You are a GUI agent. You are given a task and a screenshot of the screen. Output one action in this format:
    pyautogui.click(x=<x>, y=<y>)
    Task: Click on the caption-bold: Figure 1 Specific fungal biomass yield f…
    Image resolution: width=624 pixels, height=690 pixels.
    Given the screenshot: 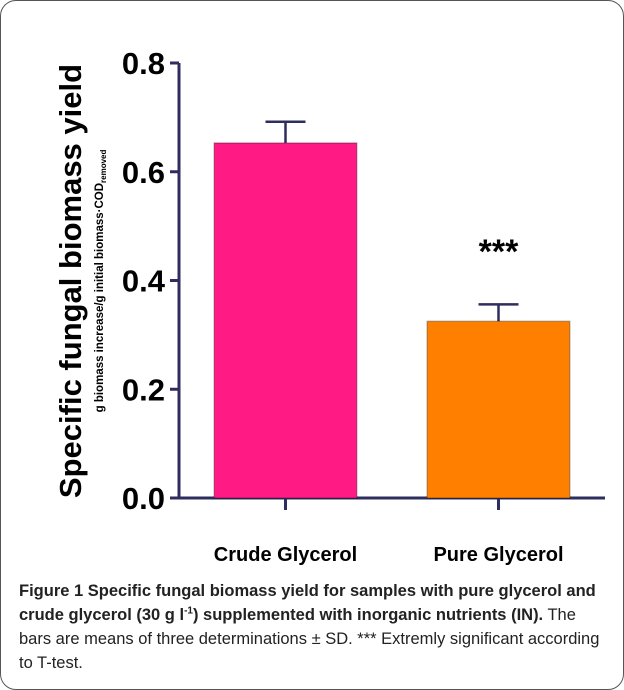 What is the action you would take?
    pyautogui.click(x=307, y=603)
    